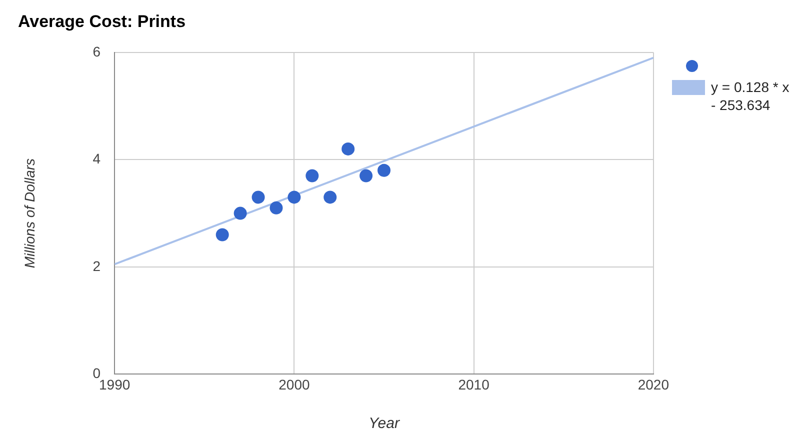 The width and height of the screenshot is (810, 445). I want to click on x-tick-label: 1990, so click(114, 384).